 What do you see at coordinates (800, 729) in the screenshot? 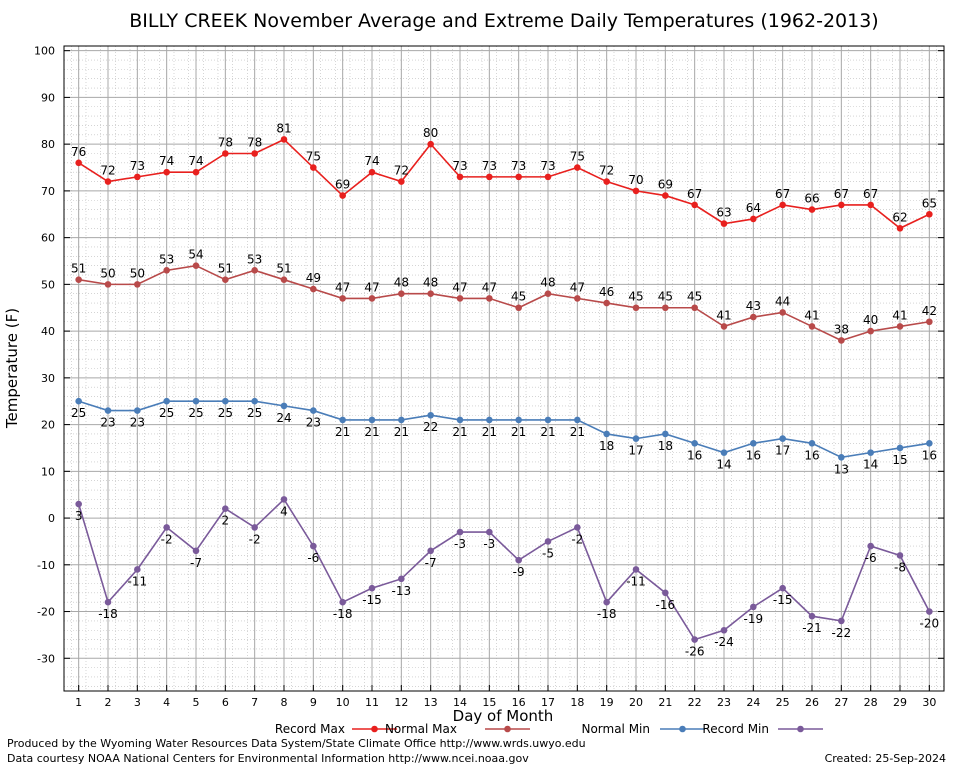
I see `legend-swatch-marker` at bounding box center [800, 729].